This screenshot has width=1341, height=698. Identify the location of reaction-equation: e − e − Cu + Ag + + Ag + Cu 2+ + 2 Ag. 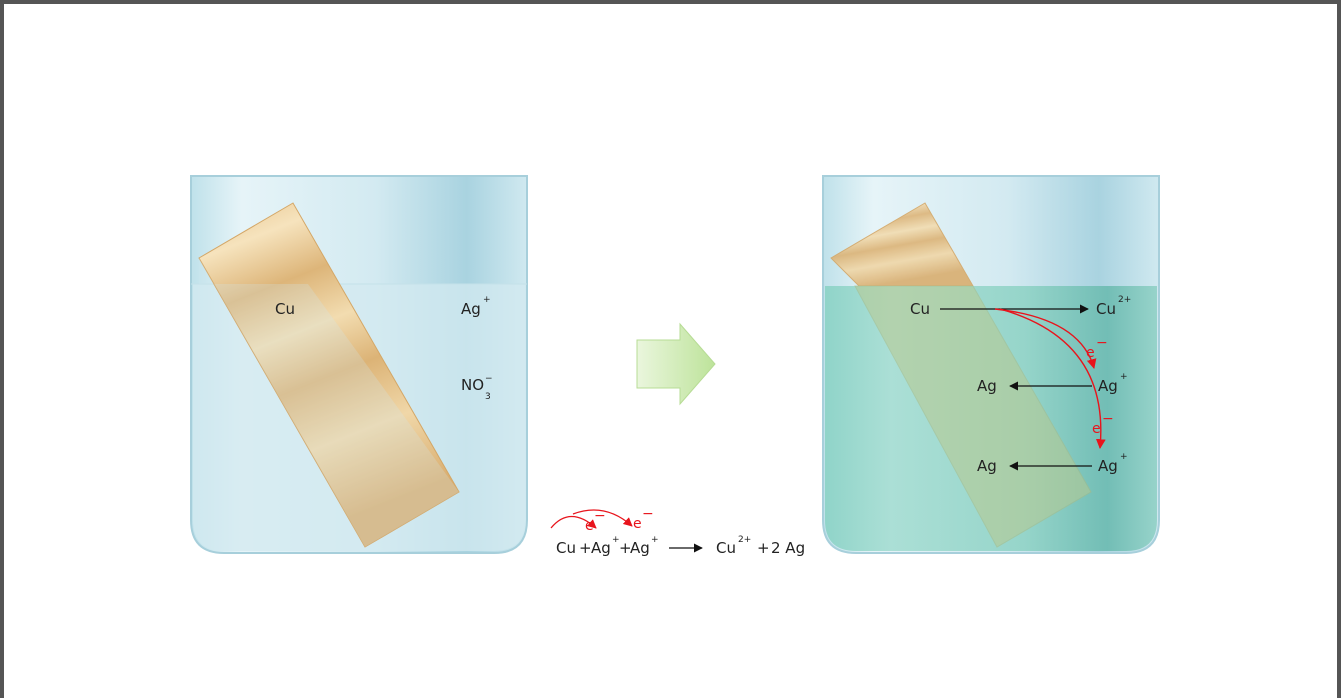
(677, 531).